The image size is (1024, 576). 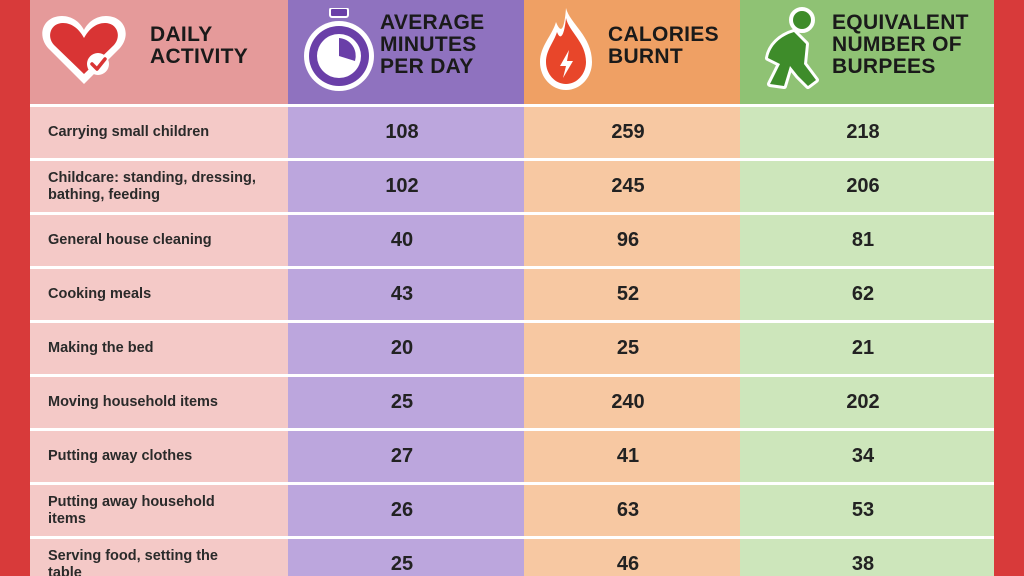 I want to click on table-row: Making the bed 20 25 21, so click(x=512, y=347).